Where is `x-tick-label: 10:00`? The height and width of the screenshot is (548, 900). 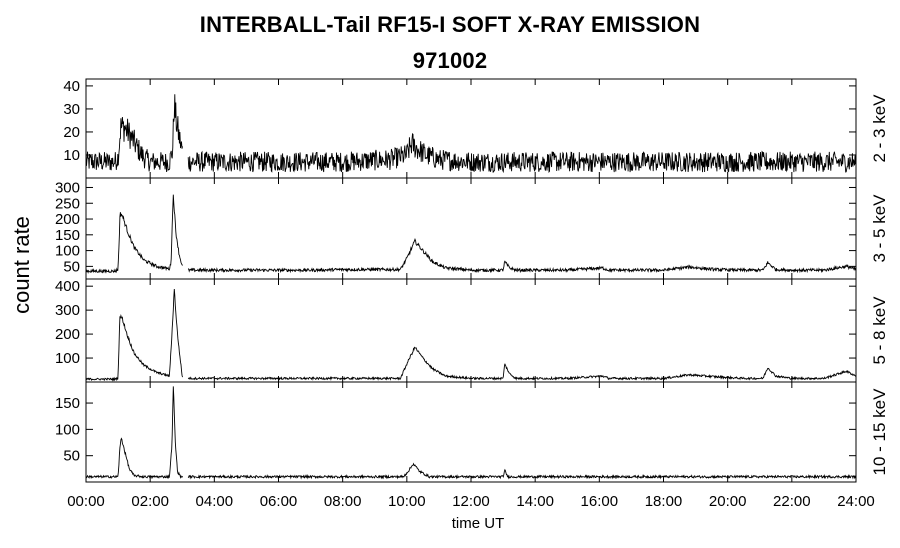 x-tick-label: 10:00 is located at coordinates (407, 501).